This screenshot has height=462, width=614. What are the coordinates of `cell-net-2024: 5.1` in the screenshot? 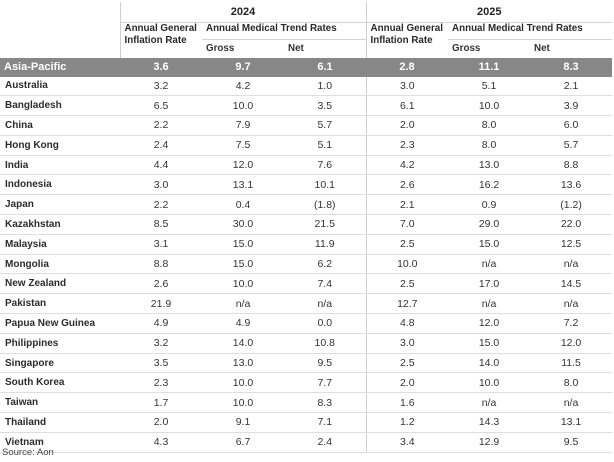 It's located at (325, 145).